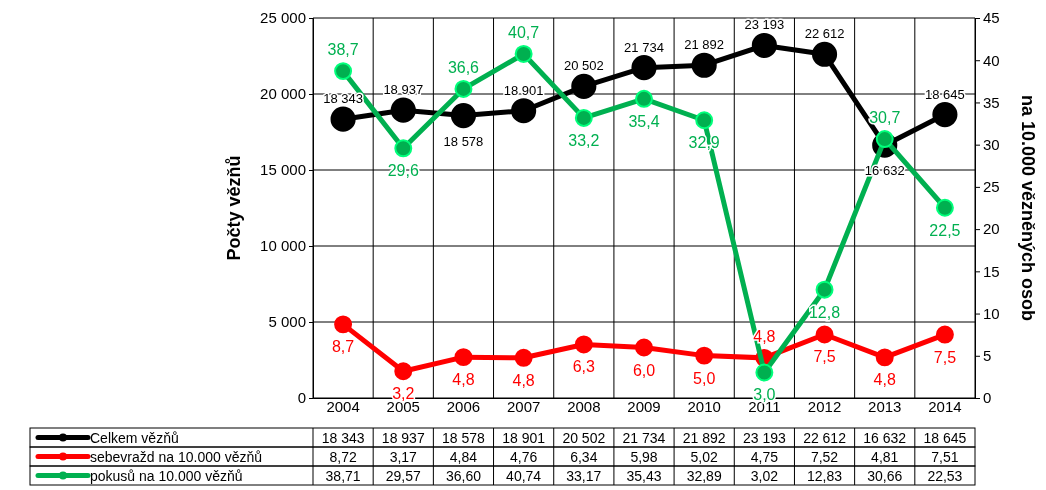 This screenshot has width=1046, height=490. What do you see at coordinates (463, 67) in the screenshot?
I see `annotation: 36,6` at bounding box center [463, 67].